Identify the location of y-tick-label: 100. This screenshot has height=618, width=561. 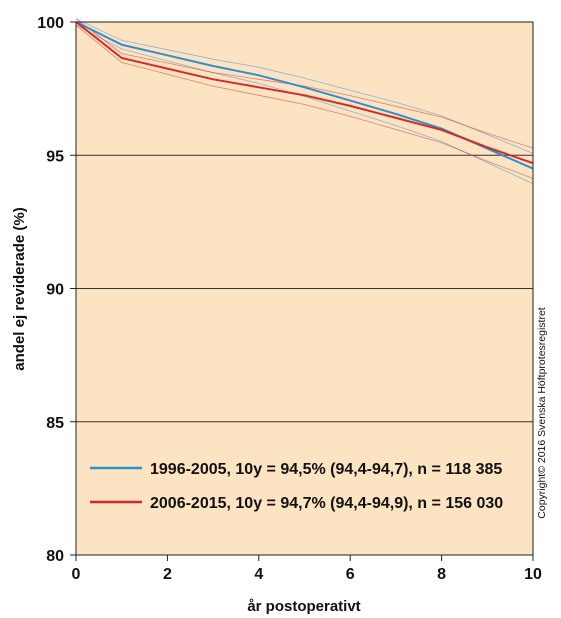
(50, 23).